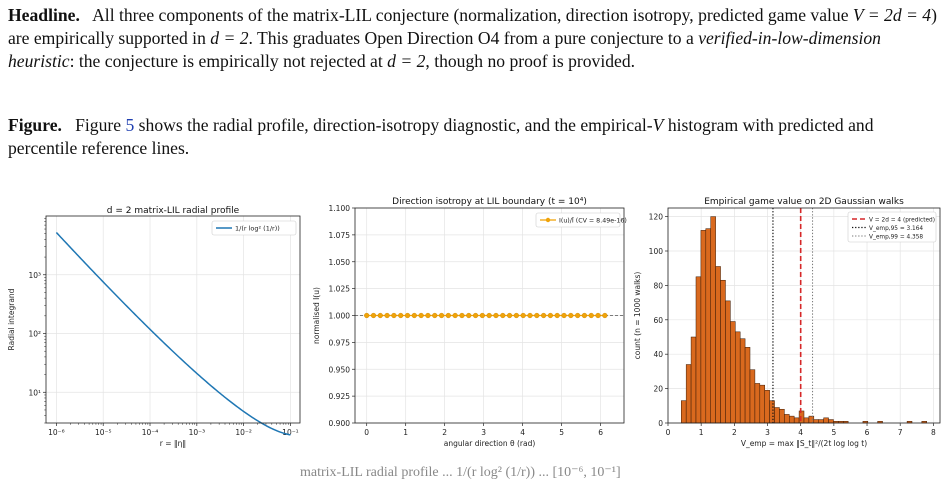 The width and height of the screenshot is (949, 494). I want to click on tick-label-y: 1.025, so click(340, 289).